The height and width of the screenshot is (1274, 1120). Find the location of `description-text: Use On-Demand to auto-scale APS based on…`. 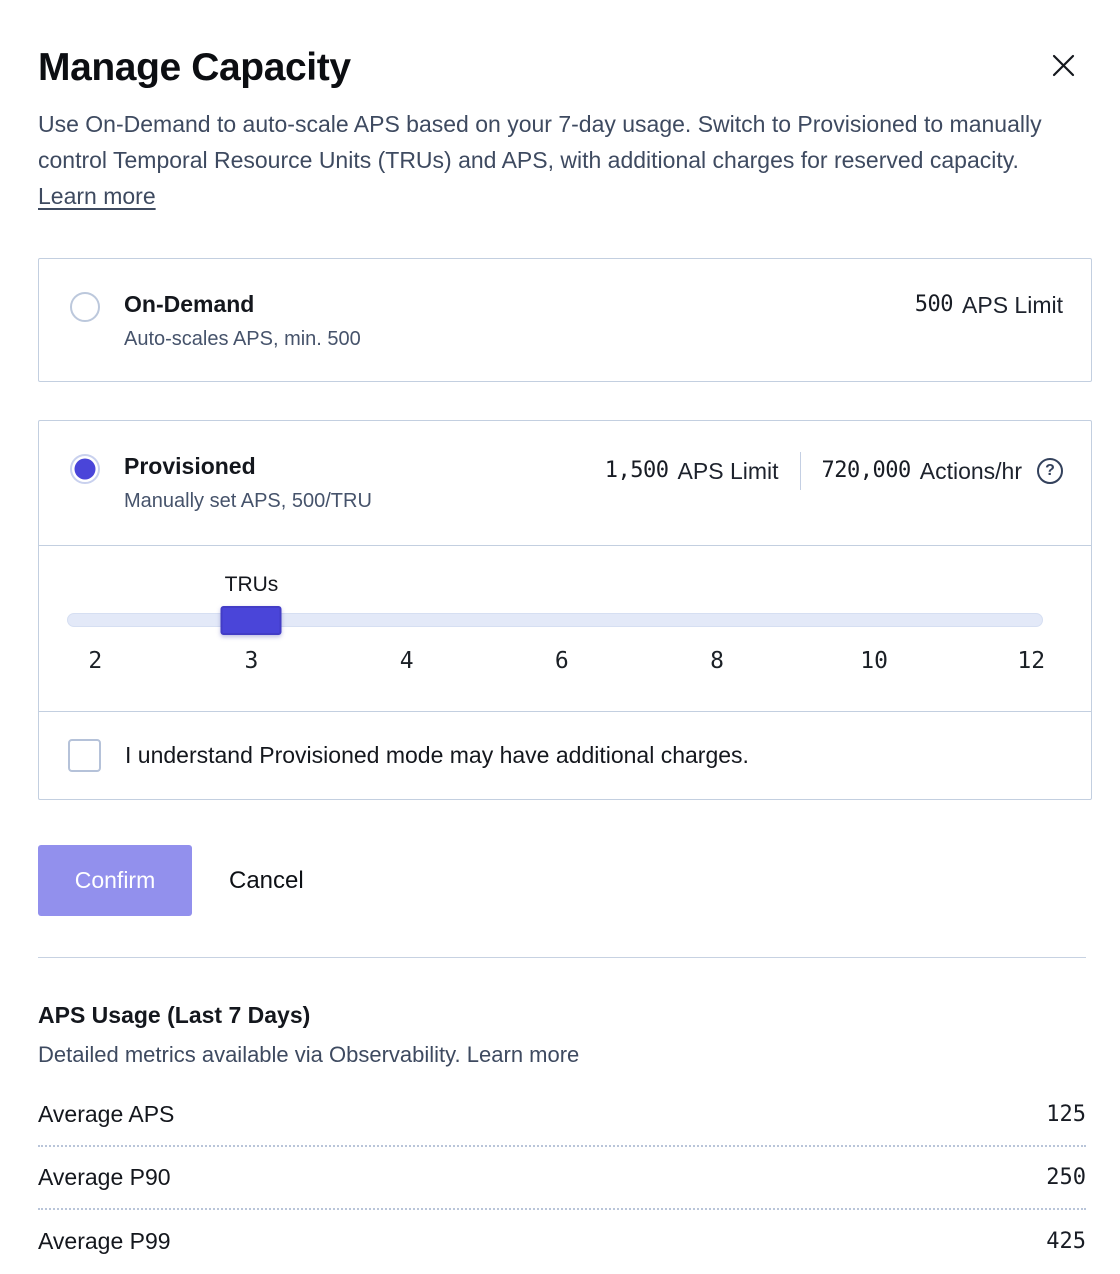

description-text: Use On-Demand to auto-scale APS based on… is located at coordinates (540, 142).